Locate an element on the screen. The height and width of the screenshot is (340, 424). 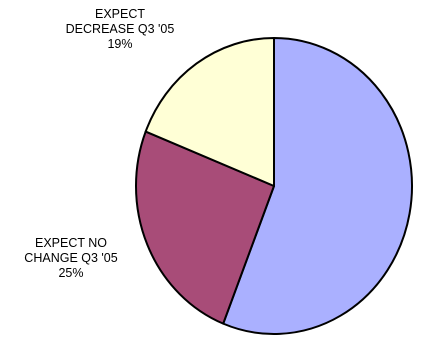
label-expect-decrease-percent: 19% is located at coordinates (120, 44).